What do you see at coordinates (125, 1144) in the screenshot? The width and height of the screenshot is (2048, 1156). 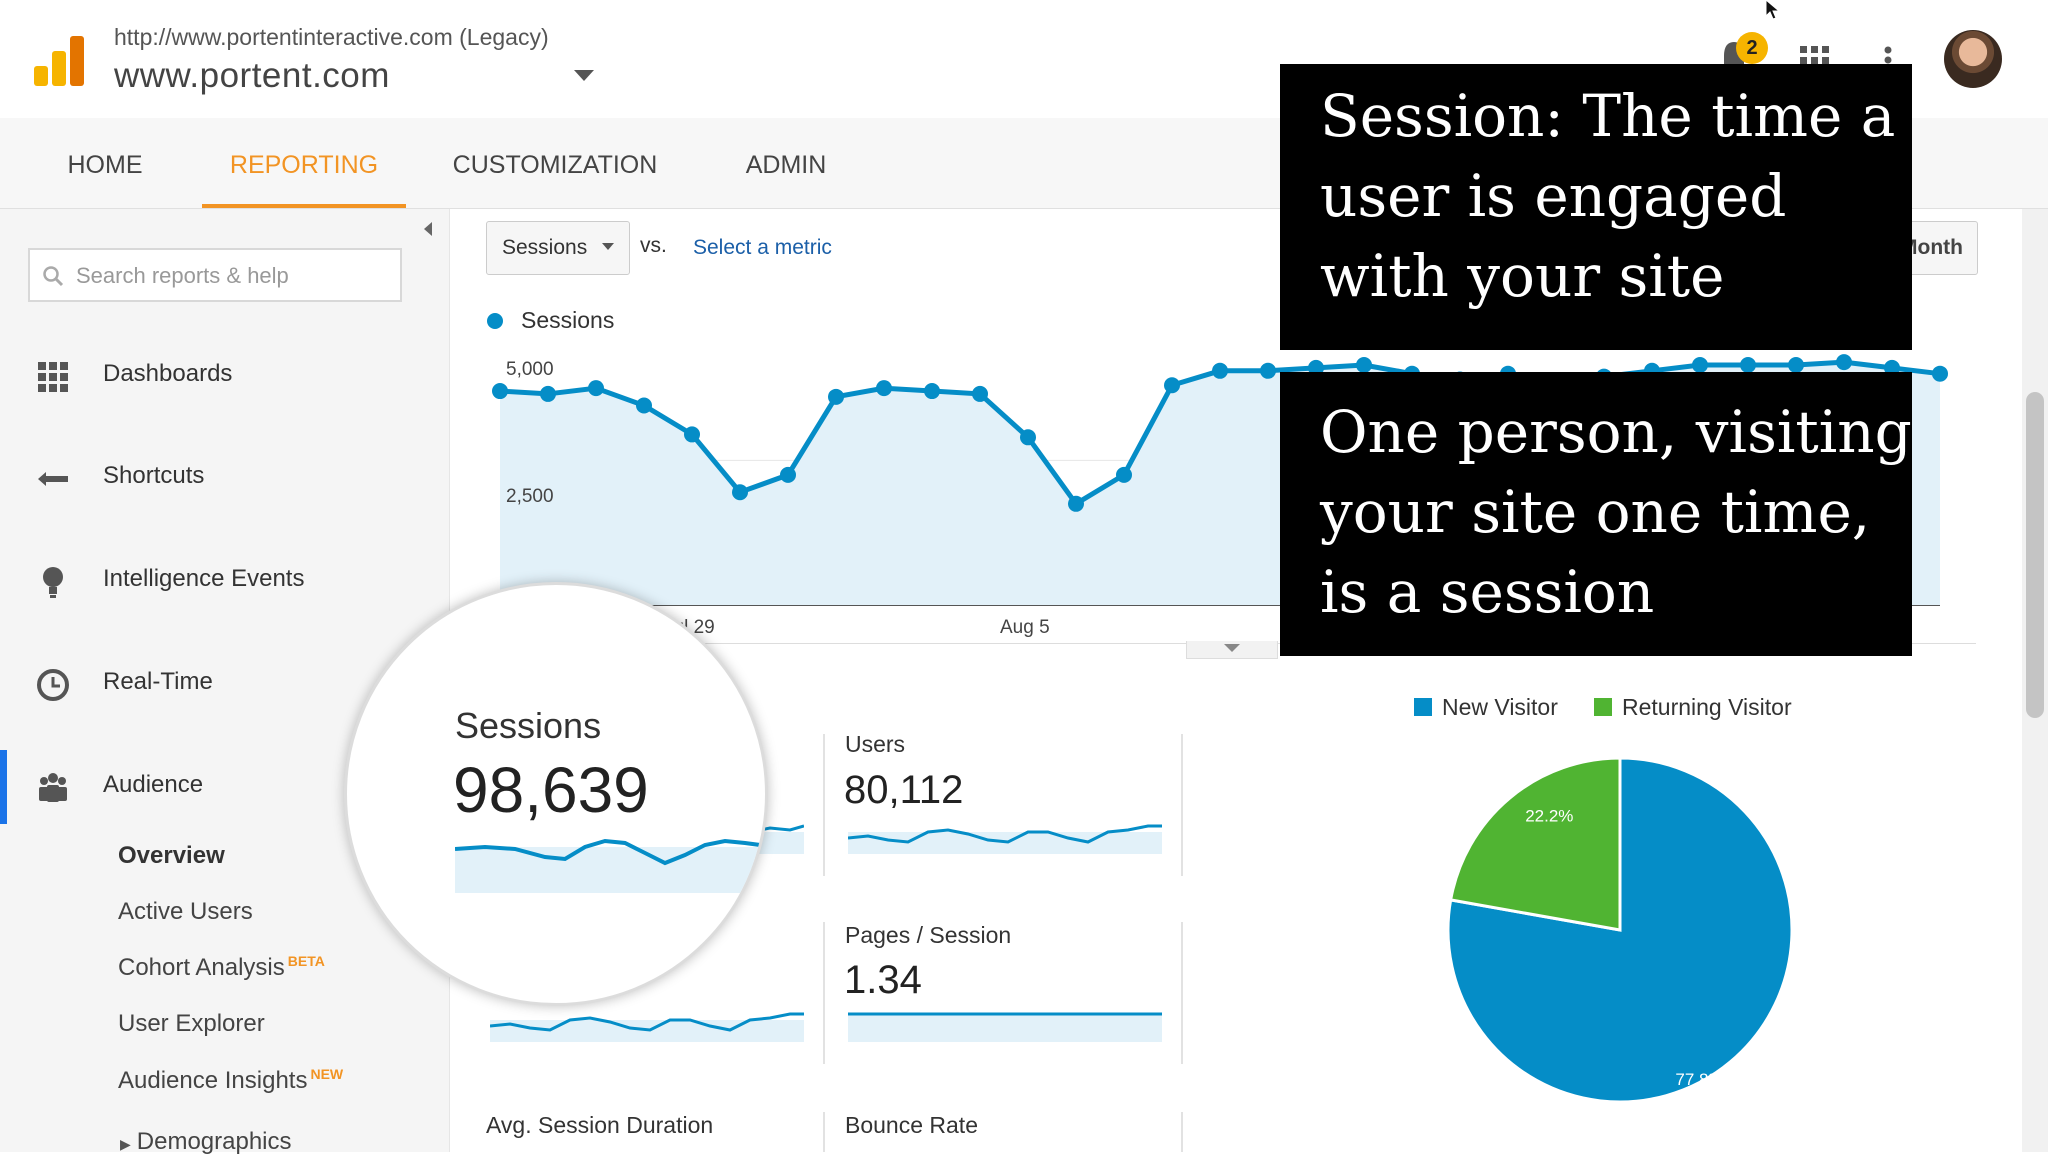 I see `expand-triangle-icon: ▶` at bounding box center [125, 1144].